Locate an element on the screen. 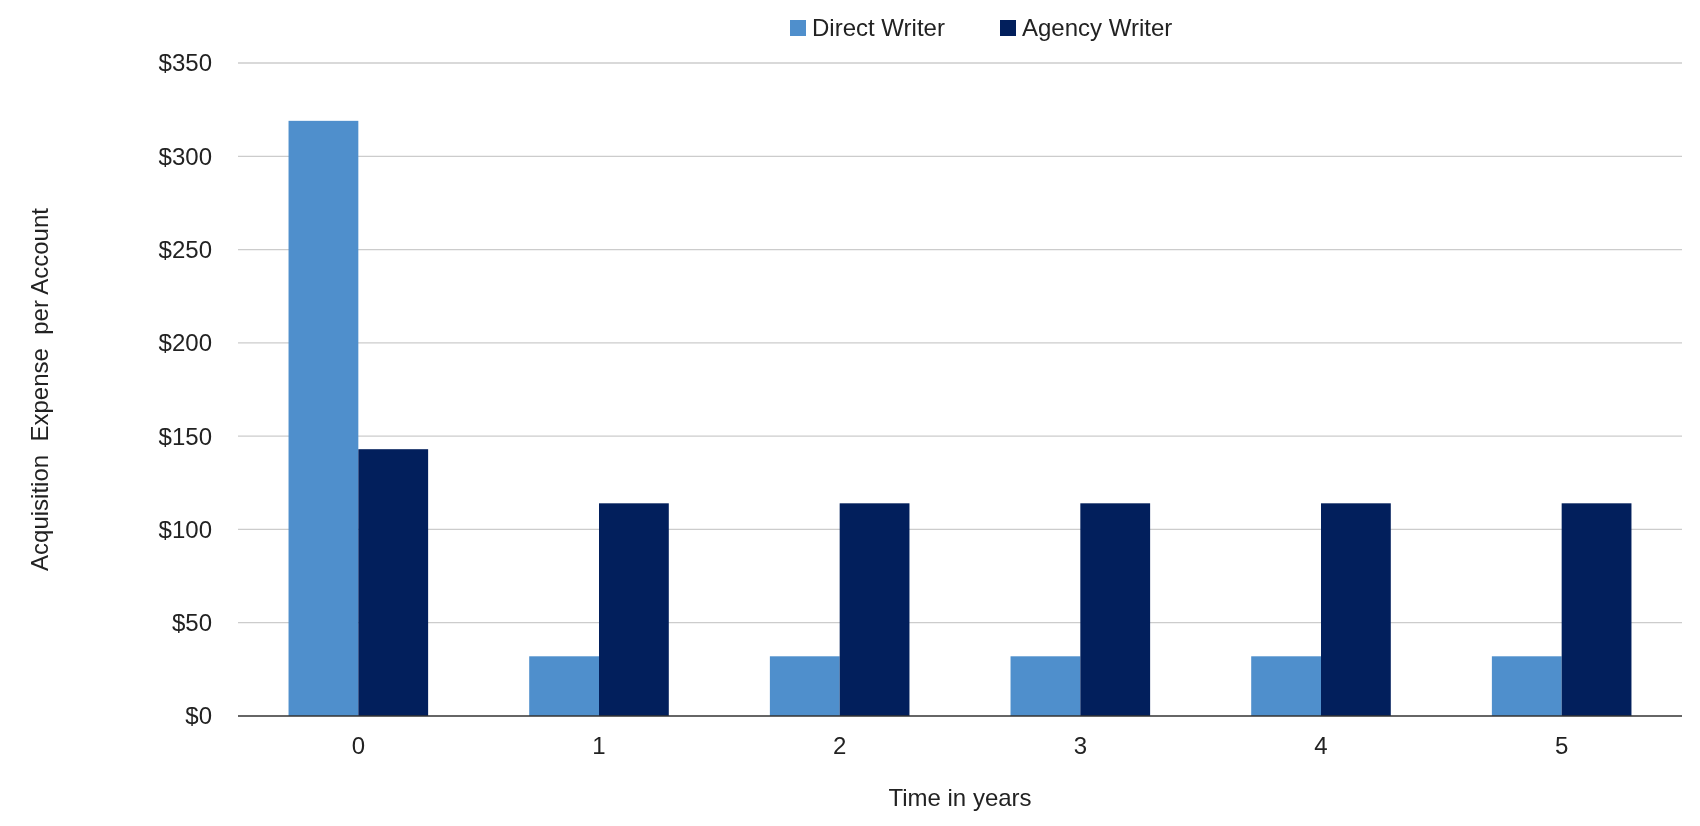  legend-label: Direct Writer is located at coordinates (878, 28).